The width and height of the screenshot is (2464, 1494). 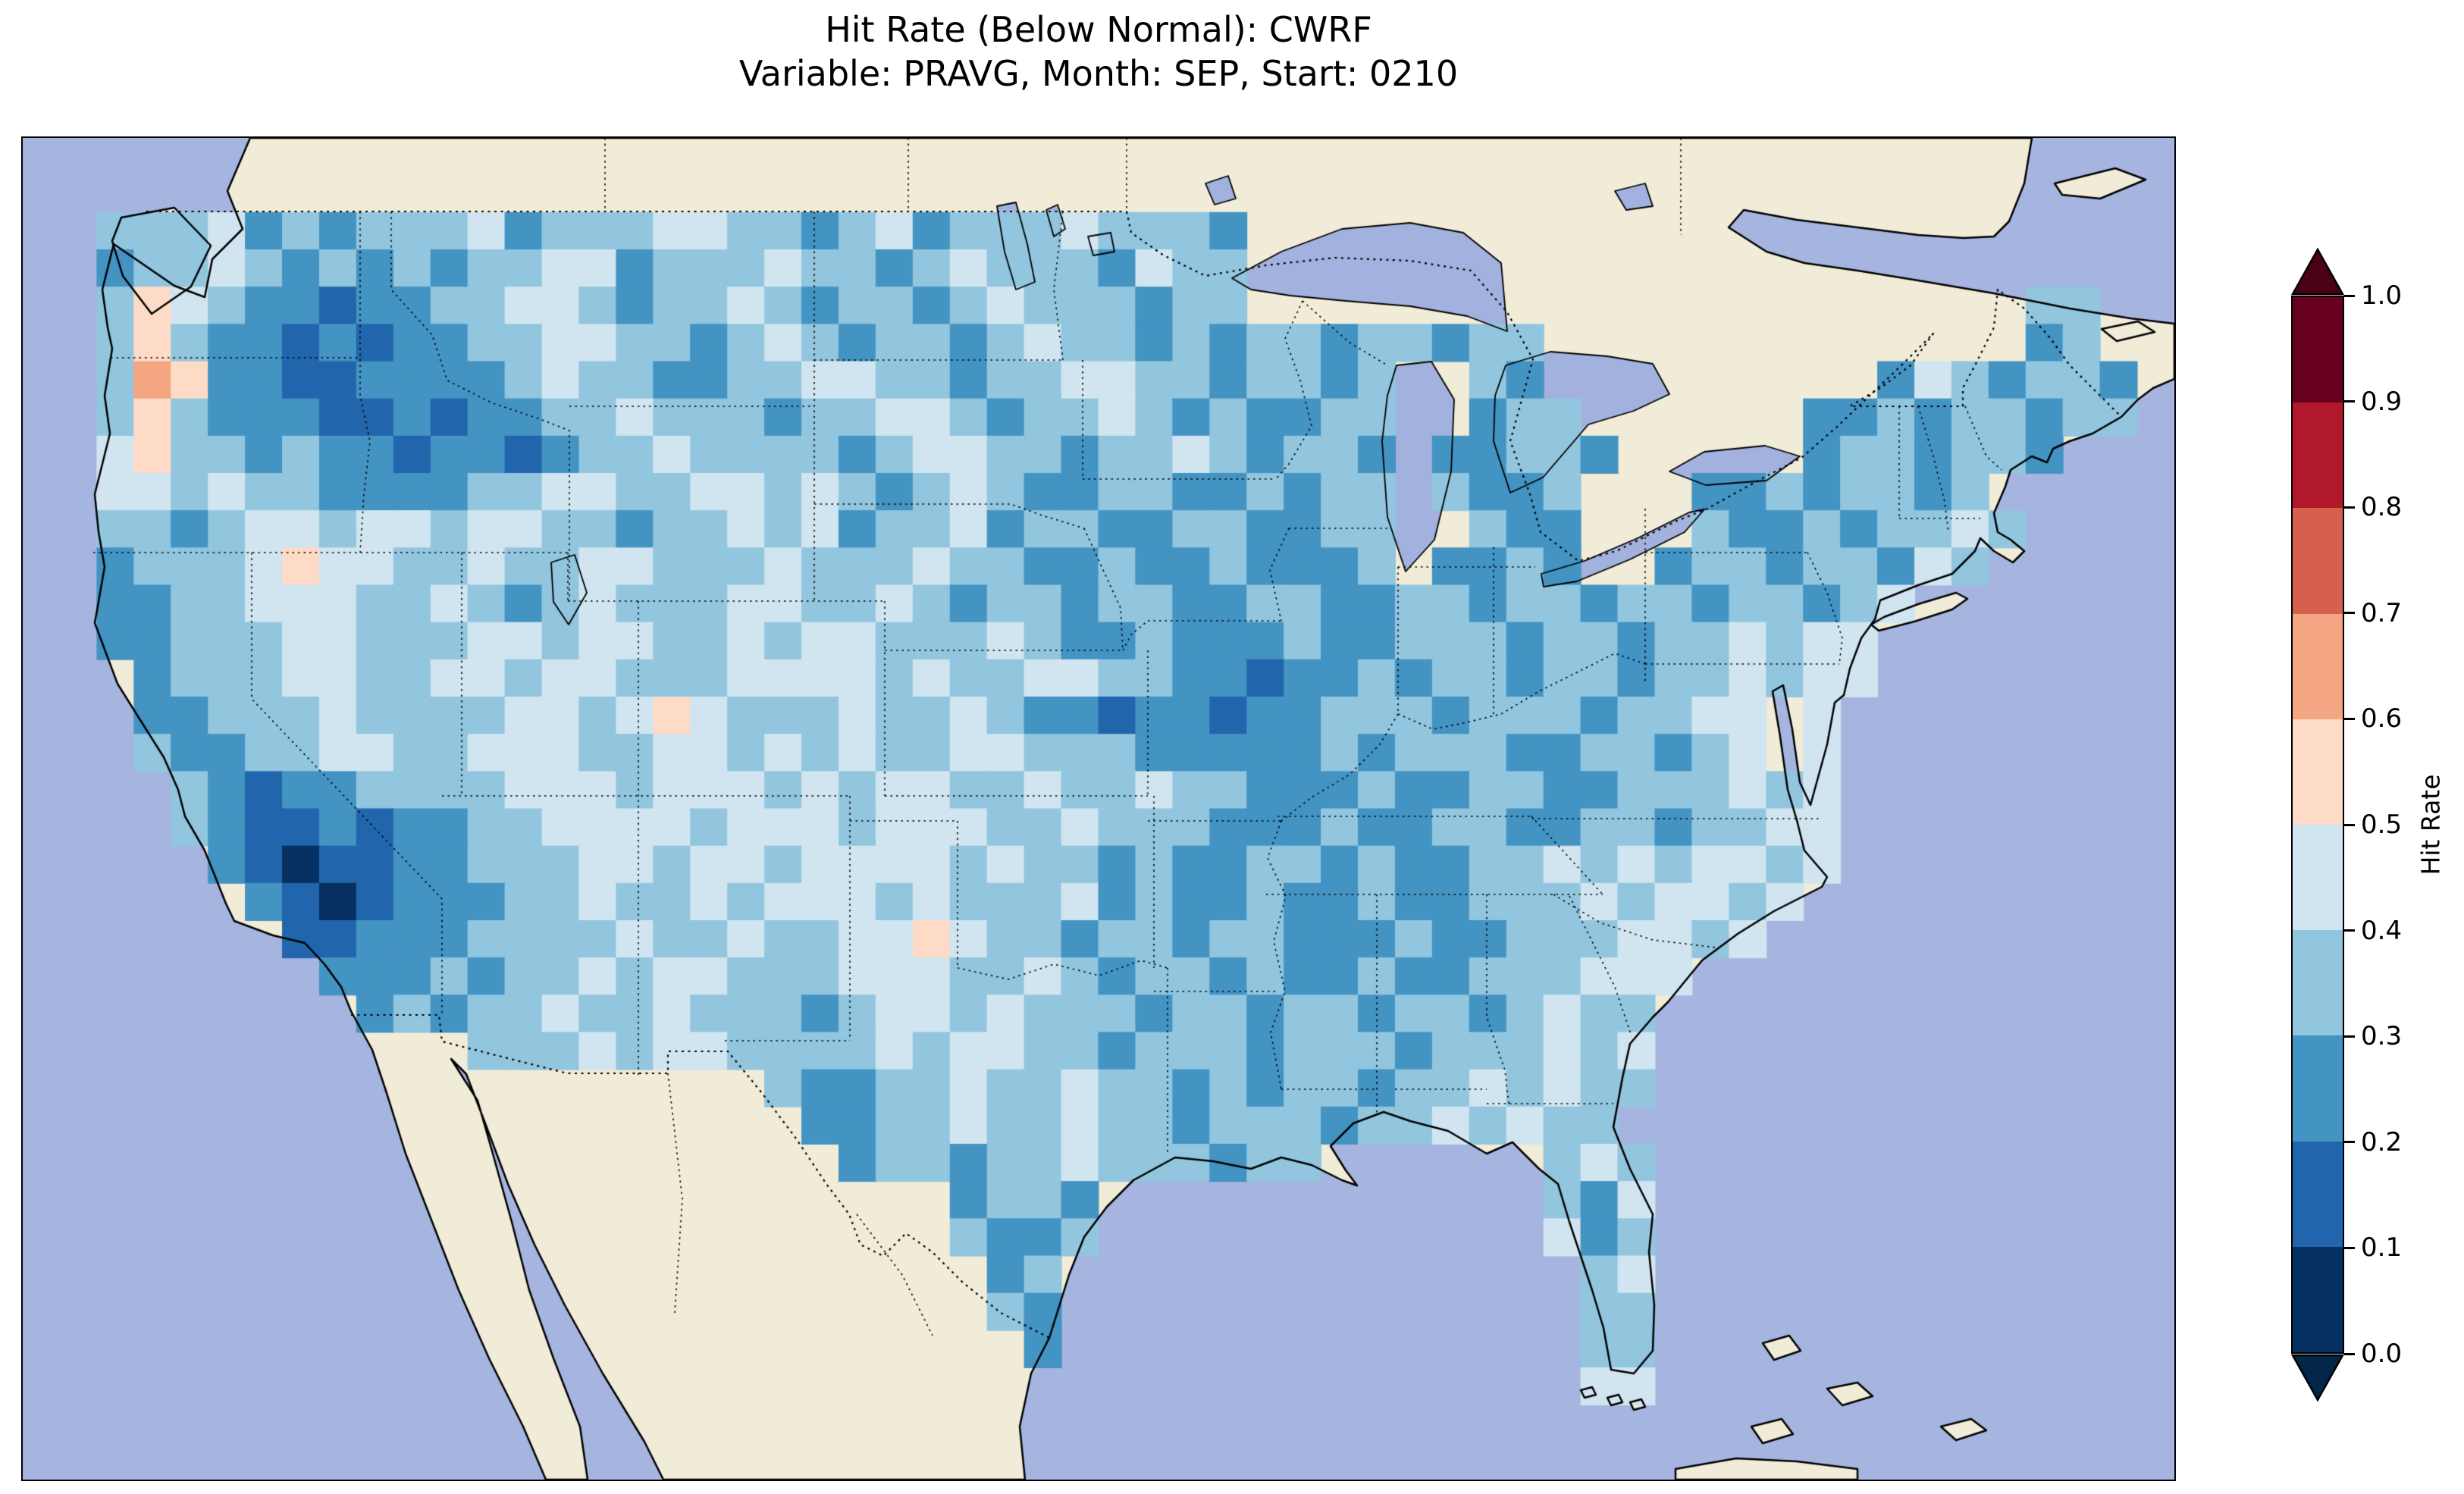 I want to click on colorbar-tick-label: 0.6, so click(x=2382, y=718).